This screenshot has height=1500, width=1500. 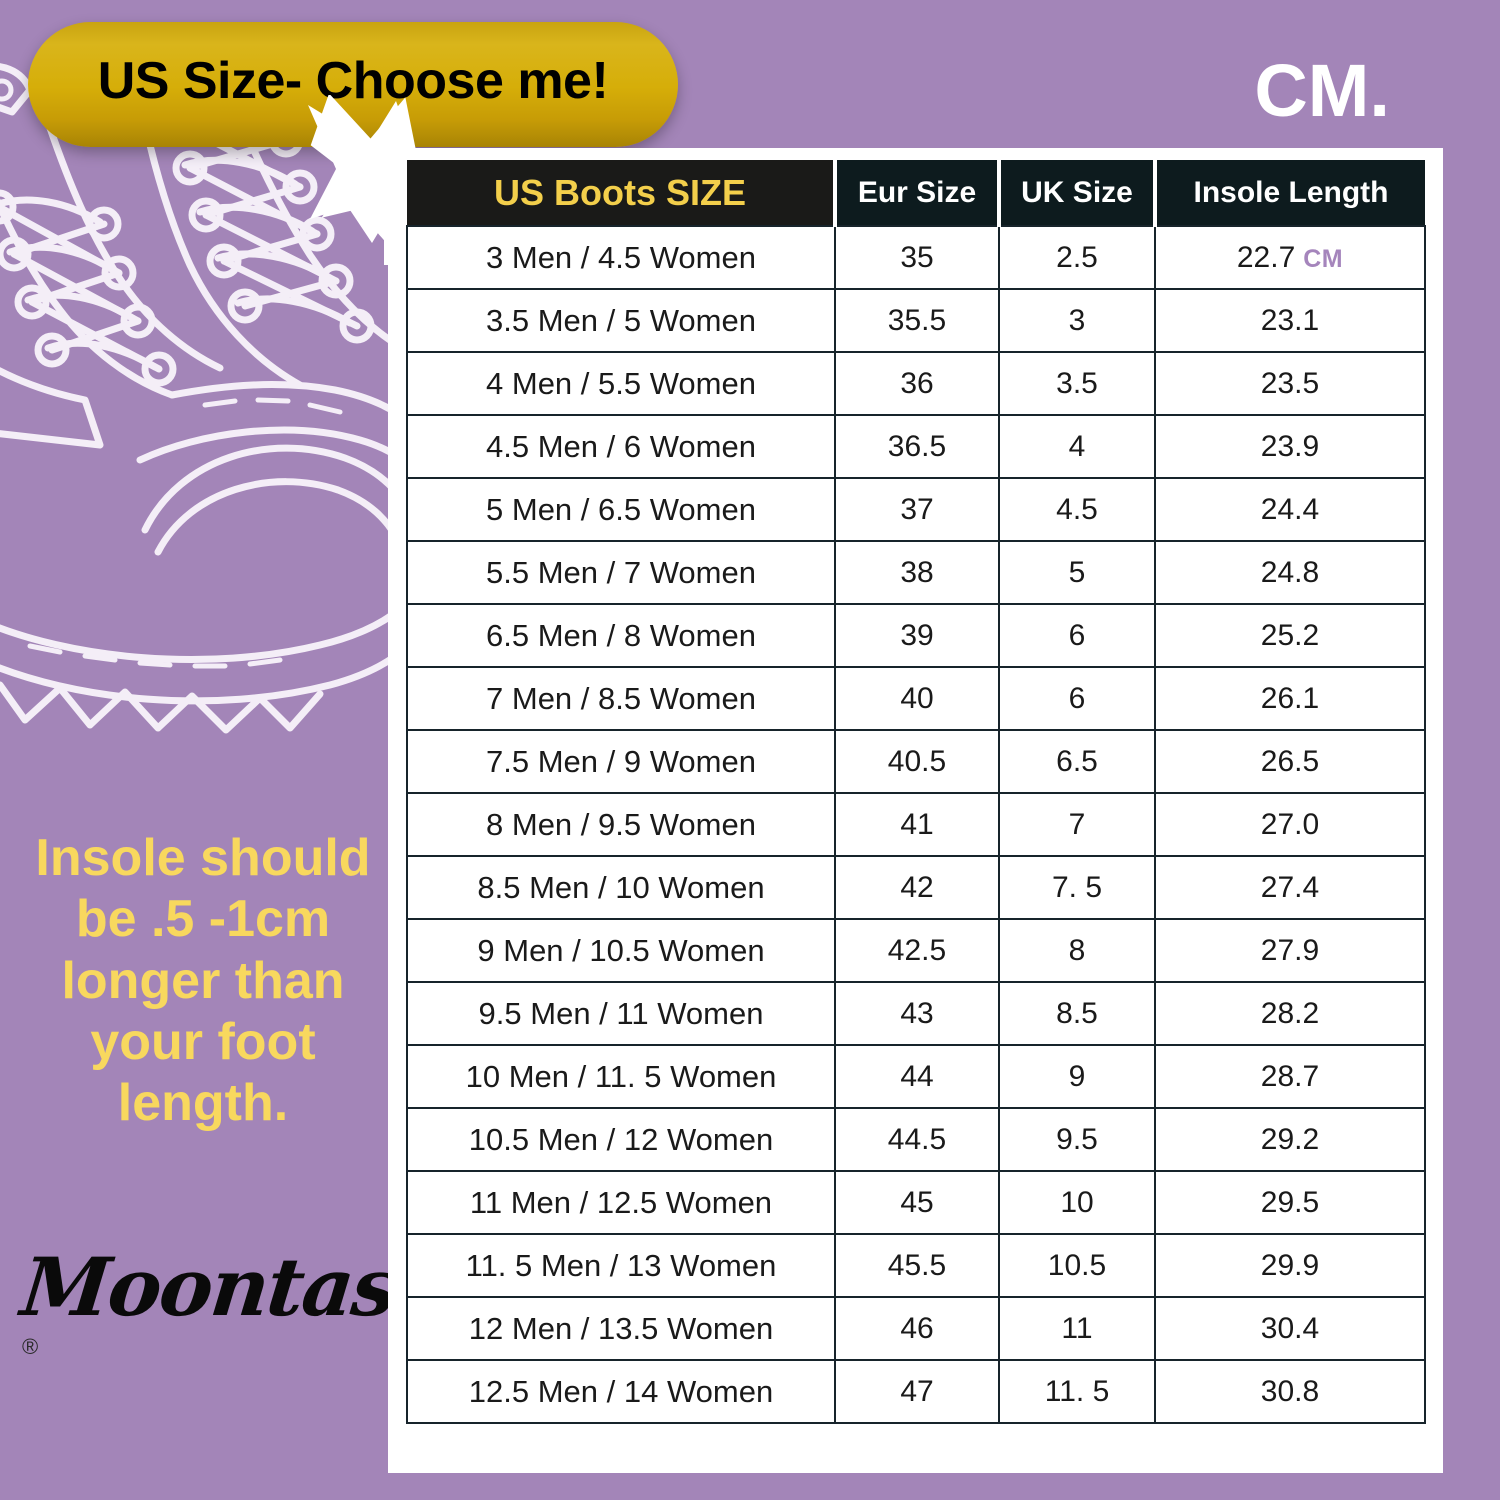 What do you see at coordinates (353, 80) in the screenshot?
I see `badge-label: US Size- Choose me!` at bounding box center [353, 80].